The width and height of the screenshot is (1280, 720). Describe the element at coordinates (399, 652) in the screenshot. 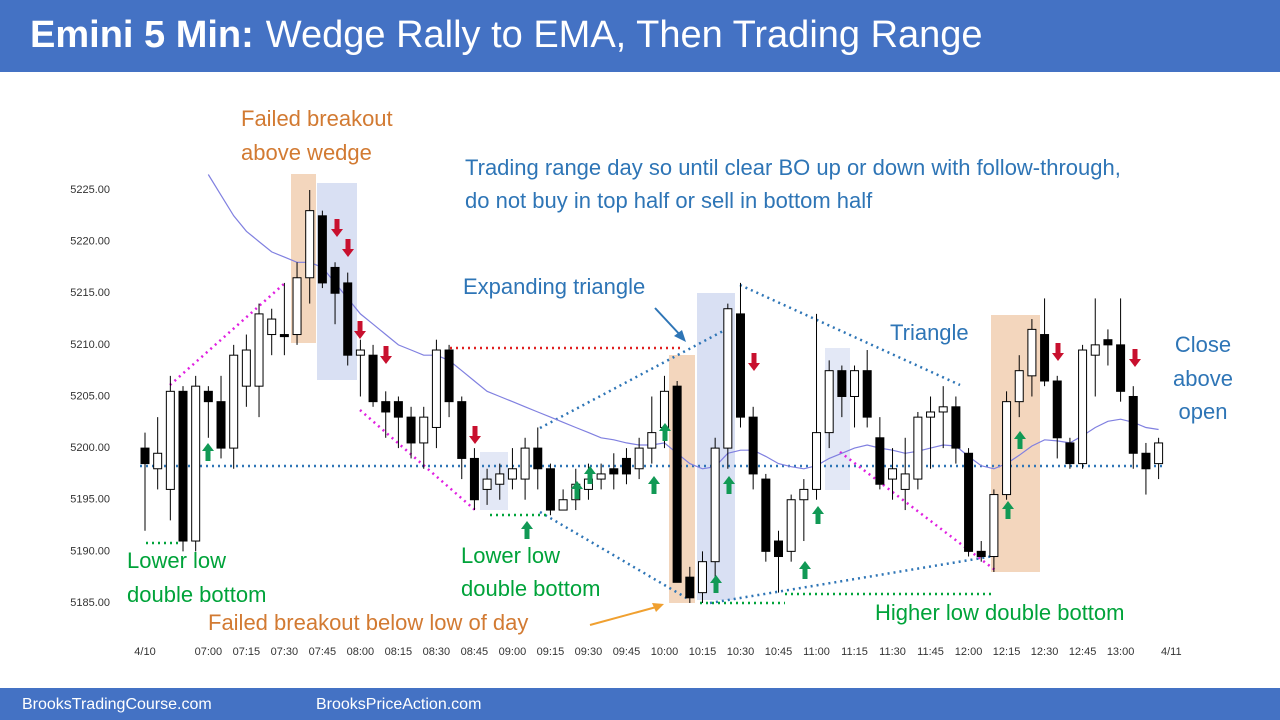

I see `x-tick-label: 08:15` at that location.